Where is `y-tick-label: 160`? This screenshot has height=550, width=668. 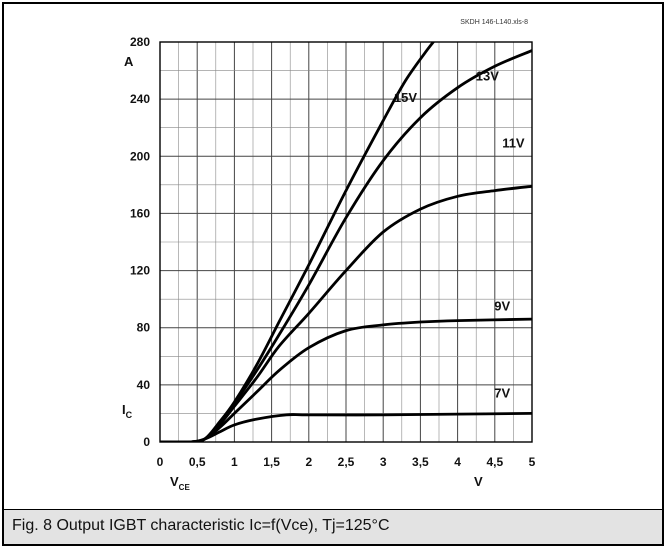
y-tick-label: 160 is located at coordinates (140, 213).